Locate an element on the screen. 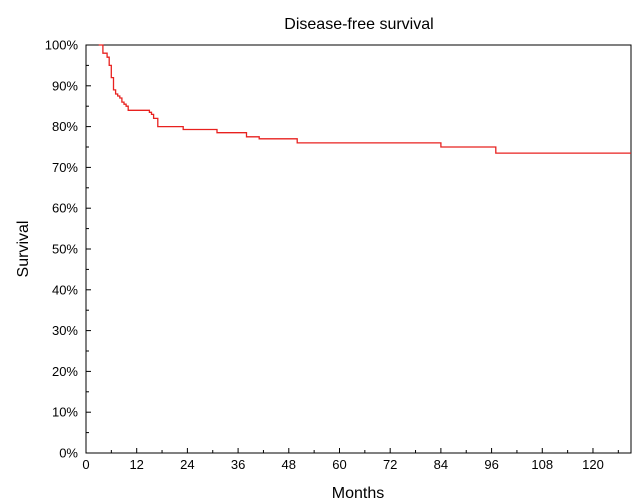 This screenshot has height=501, width=633. x-tick-label: 72 is located at coordinates (390, 464).